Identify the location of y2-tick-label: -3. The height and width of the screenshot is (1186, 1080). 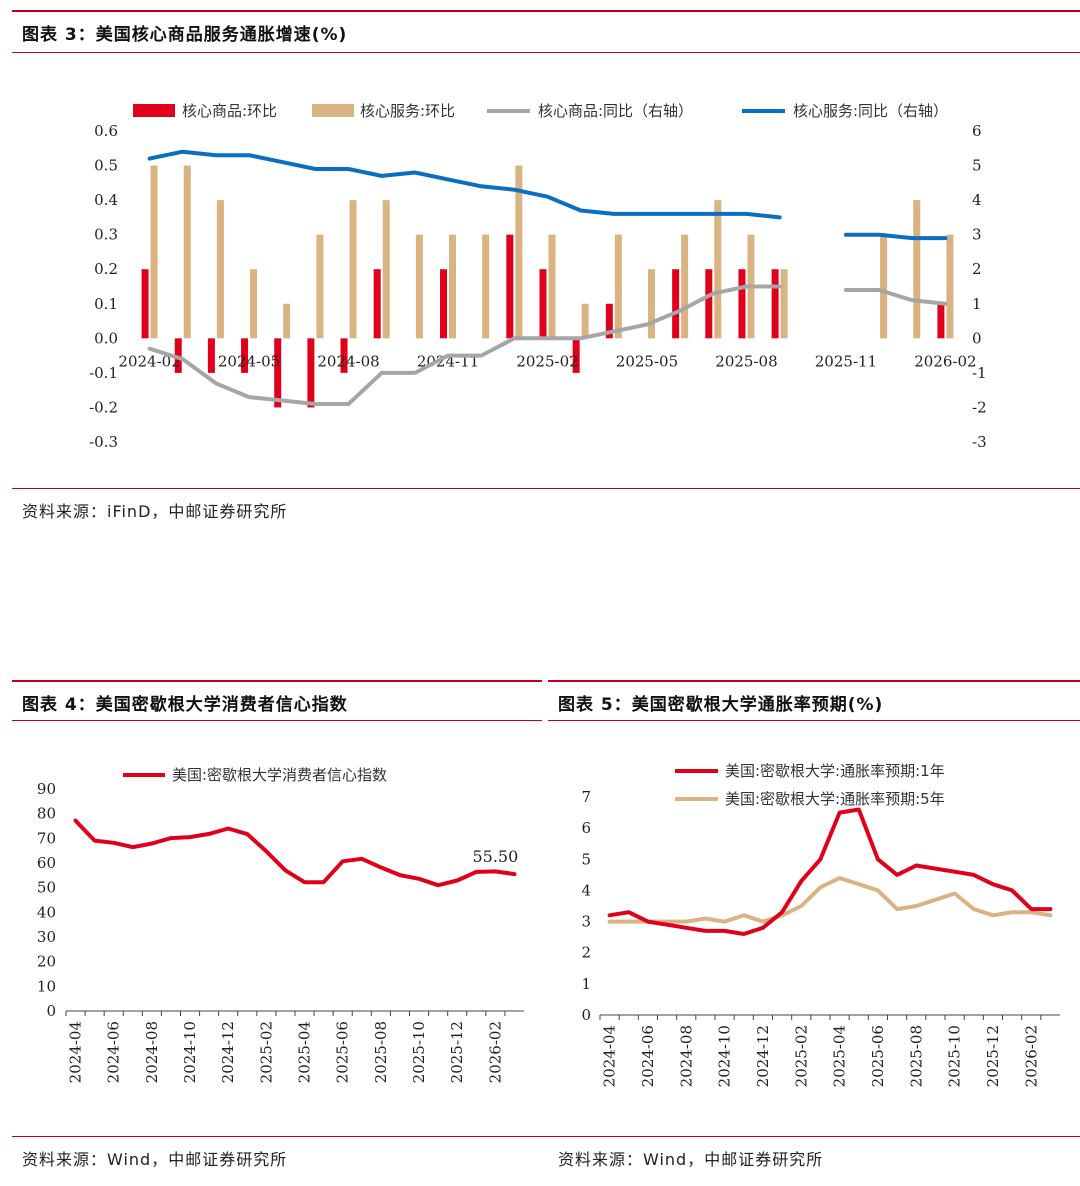
(979, 442).